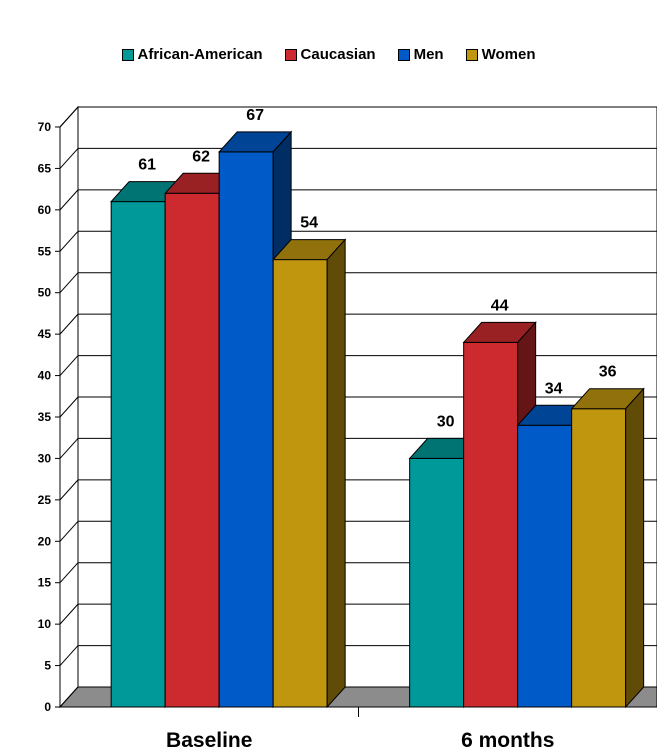 The width and height of the screenshot is (657, 748). What do you see at coordinates (45, 251) in the screenshot?
I see `y-tick-label: 55` at bounding box center [45, 251].